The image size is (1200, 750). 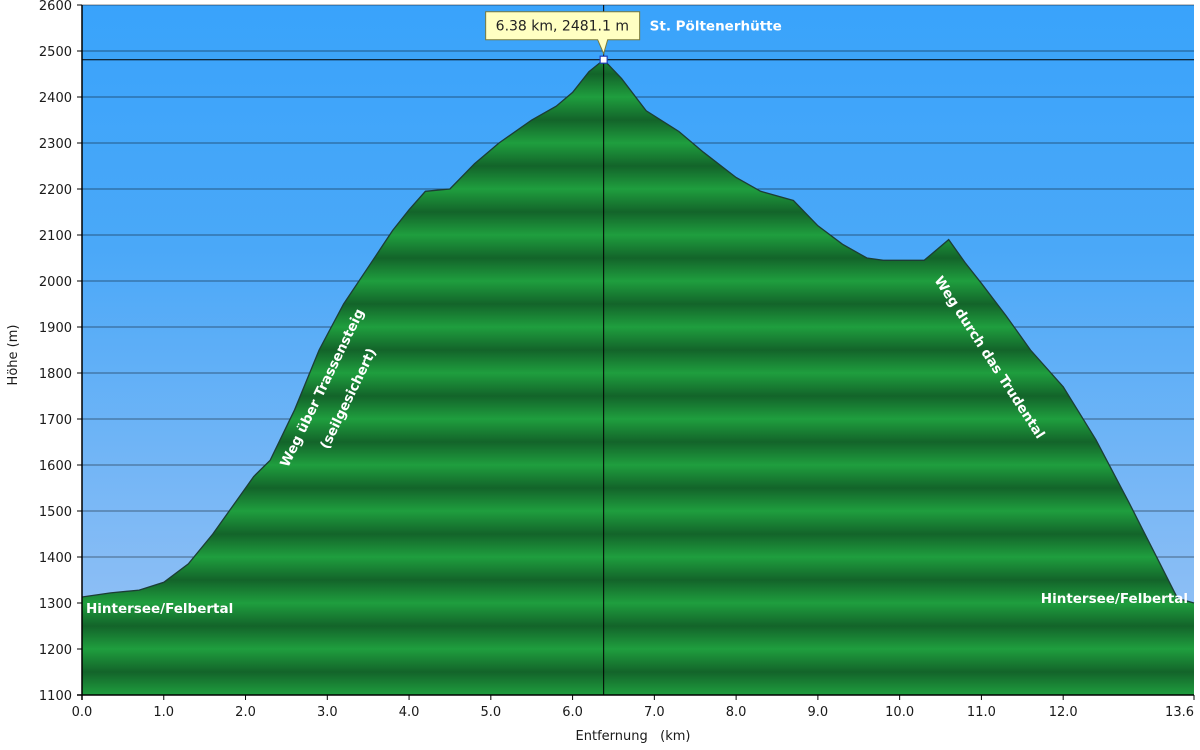 I want to click on tooltip-box, so click(x=563, y=33).